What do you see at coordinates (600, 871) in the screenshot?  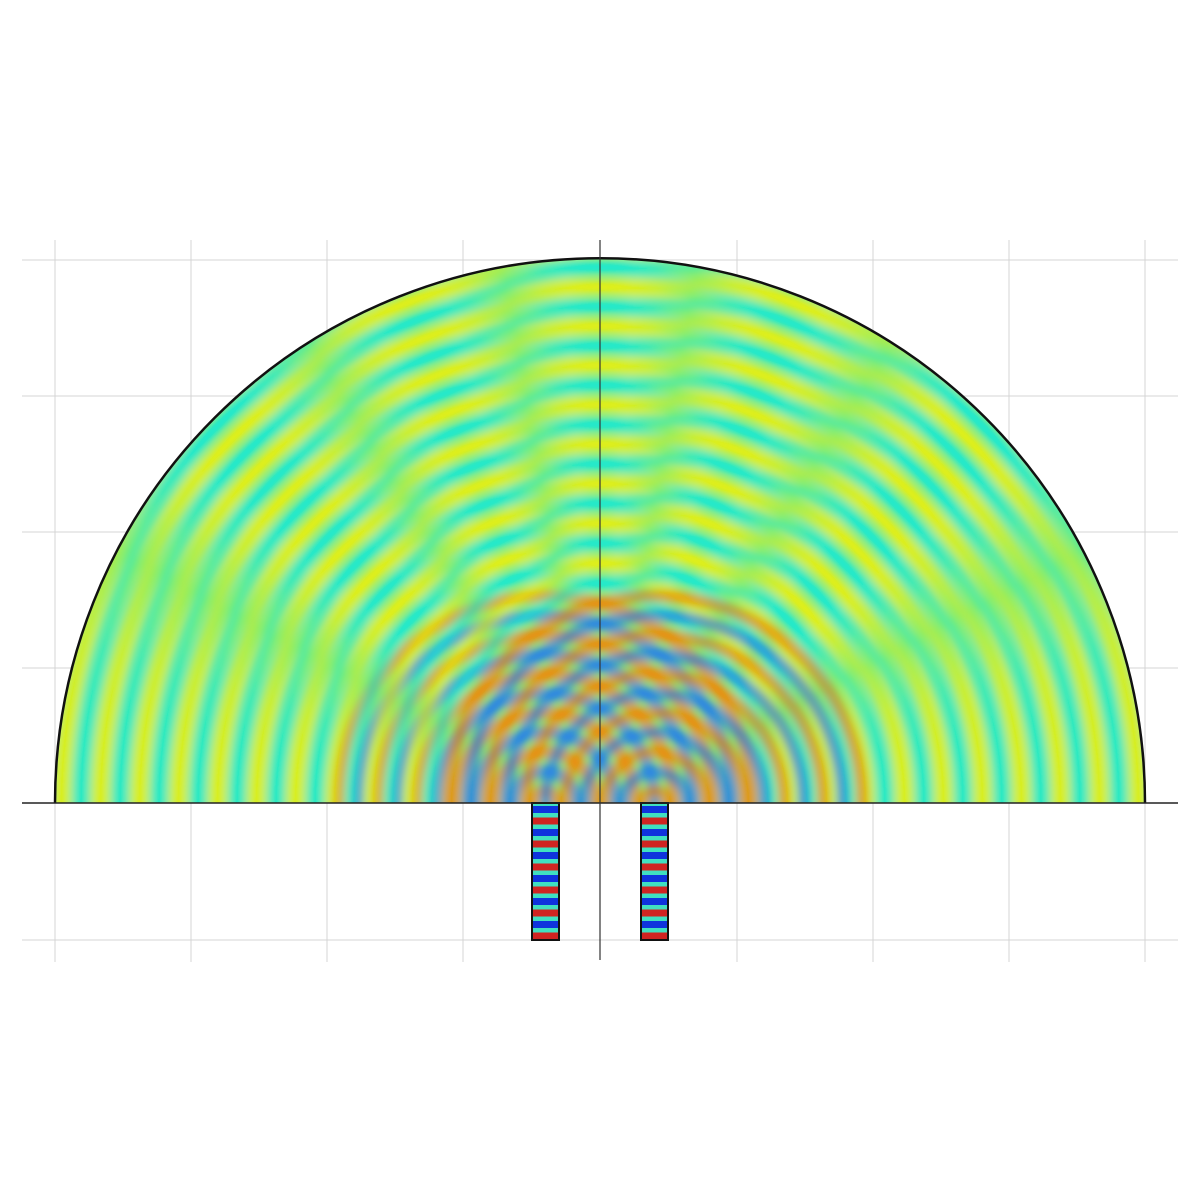 I see `slits` at bounding box center [600, 871].